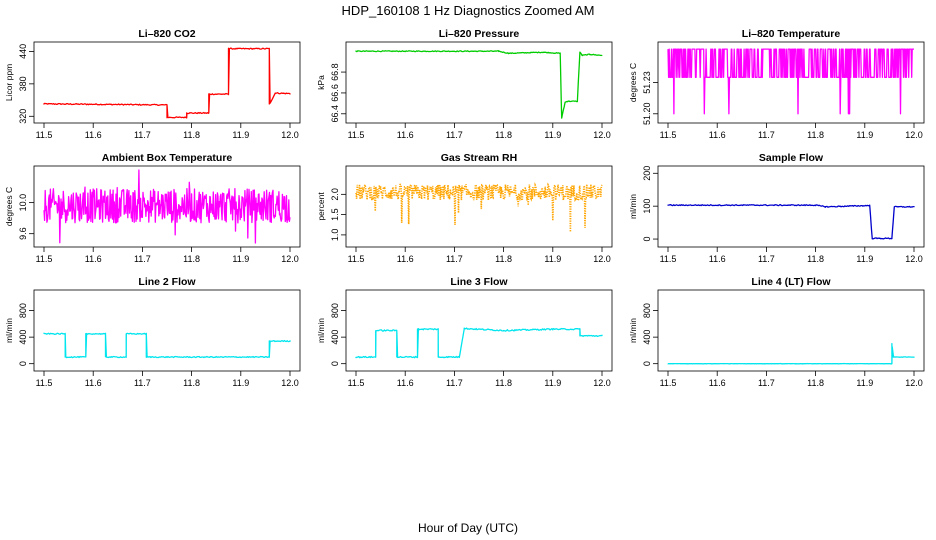 The width and height of the screenshot is (936, 540). Describe the element at coordinates (791, 222) in the screenshot. I see `series-line-sample` at that location.